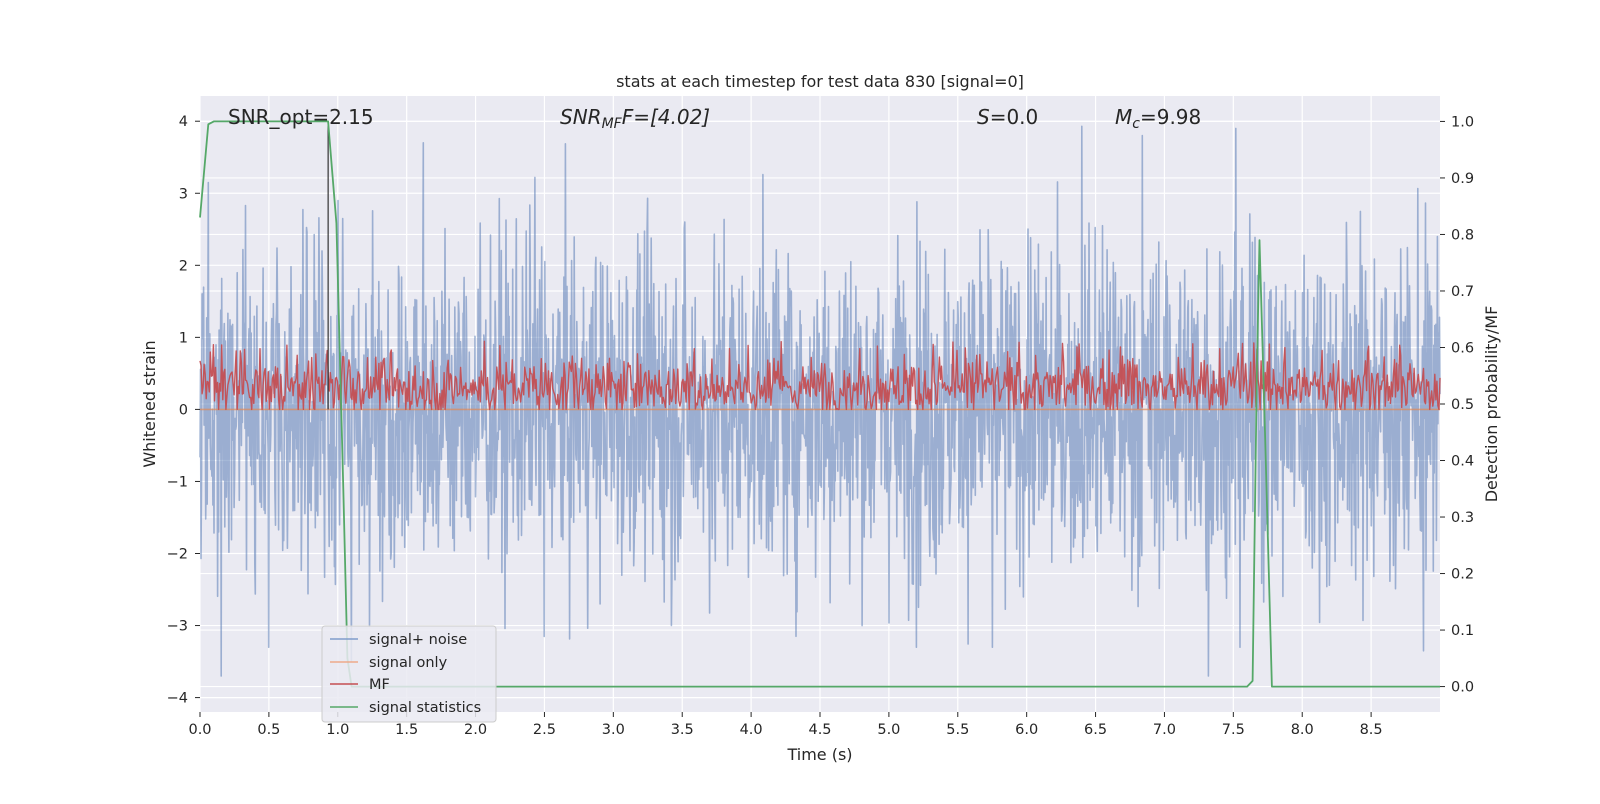 The width and height of the screenshot is (1600, 804). I want to click on annotation-mc-rest: =9.98, so click(1170, 117).